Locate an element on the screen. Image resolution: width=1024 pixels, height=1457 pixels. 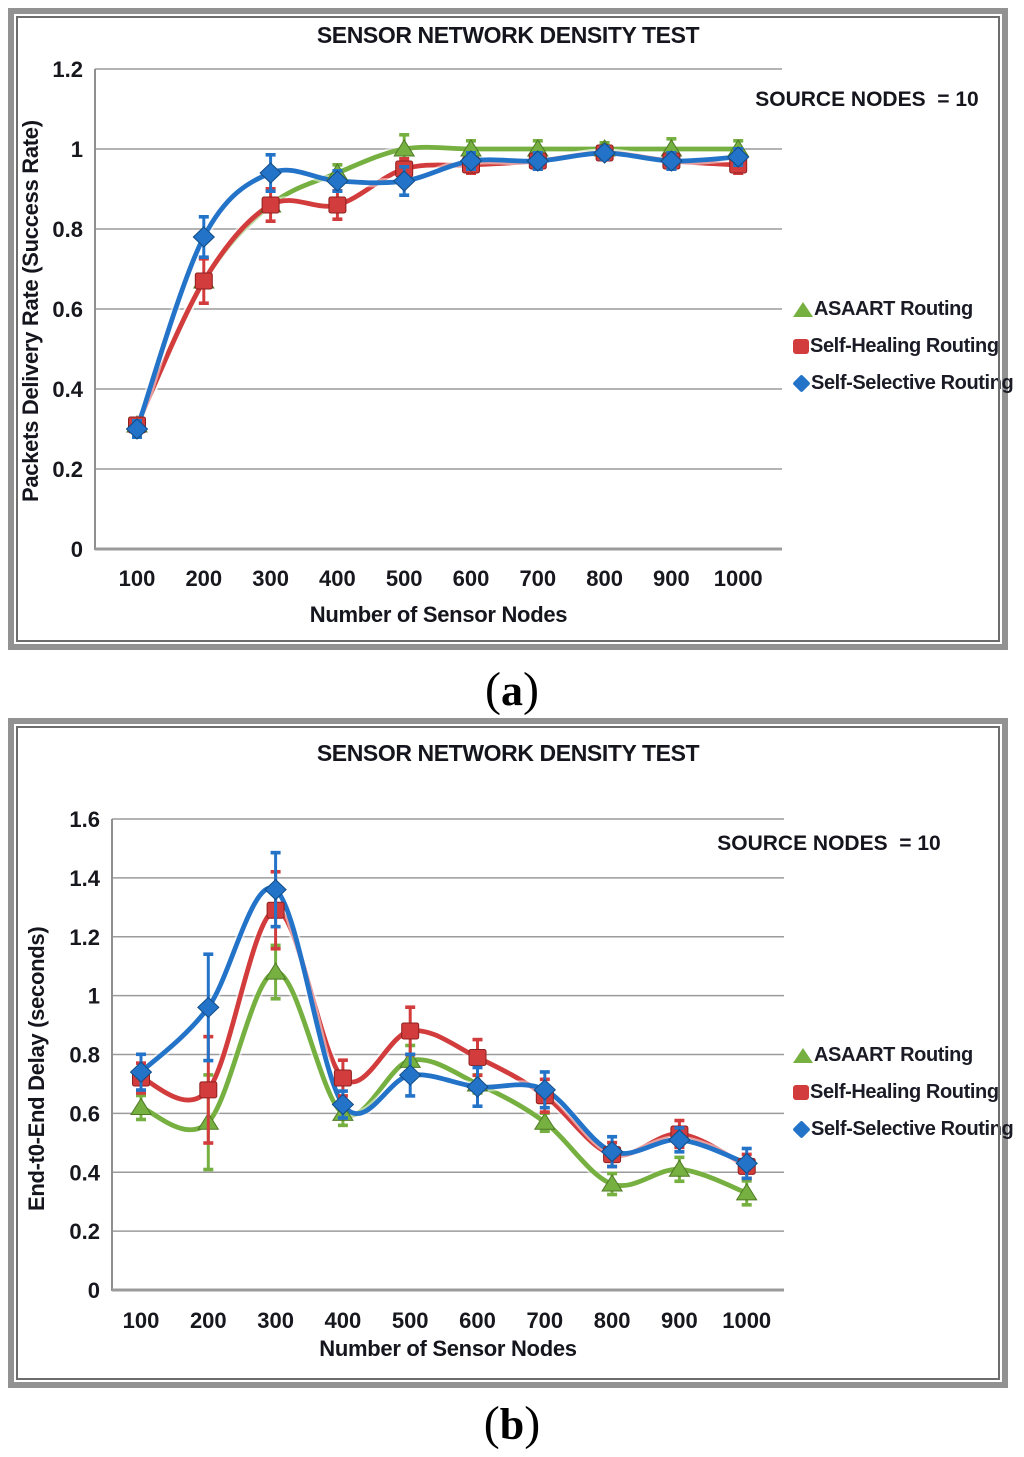
y-tick-label: 0.8 is located at coordinates (84, 1055).